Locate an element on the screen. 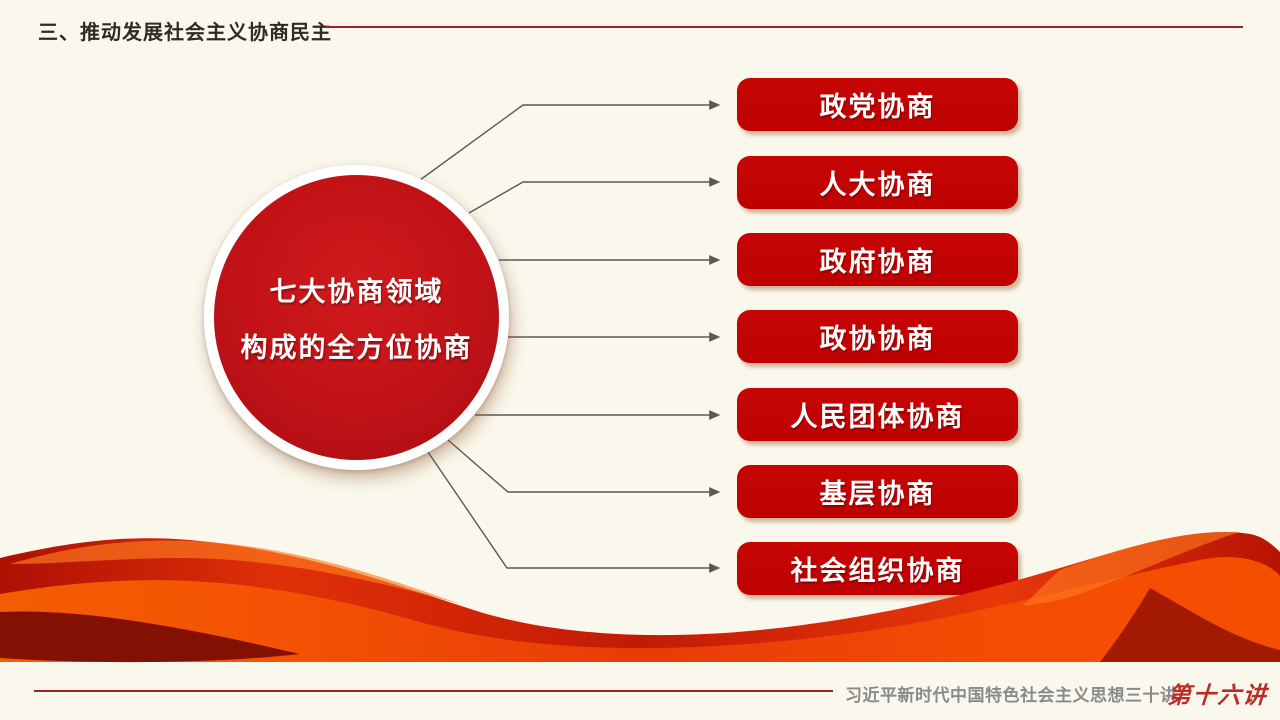  node-label: 政府协商 is located at coordinates (877, 262).